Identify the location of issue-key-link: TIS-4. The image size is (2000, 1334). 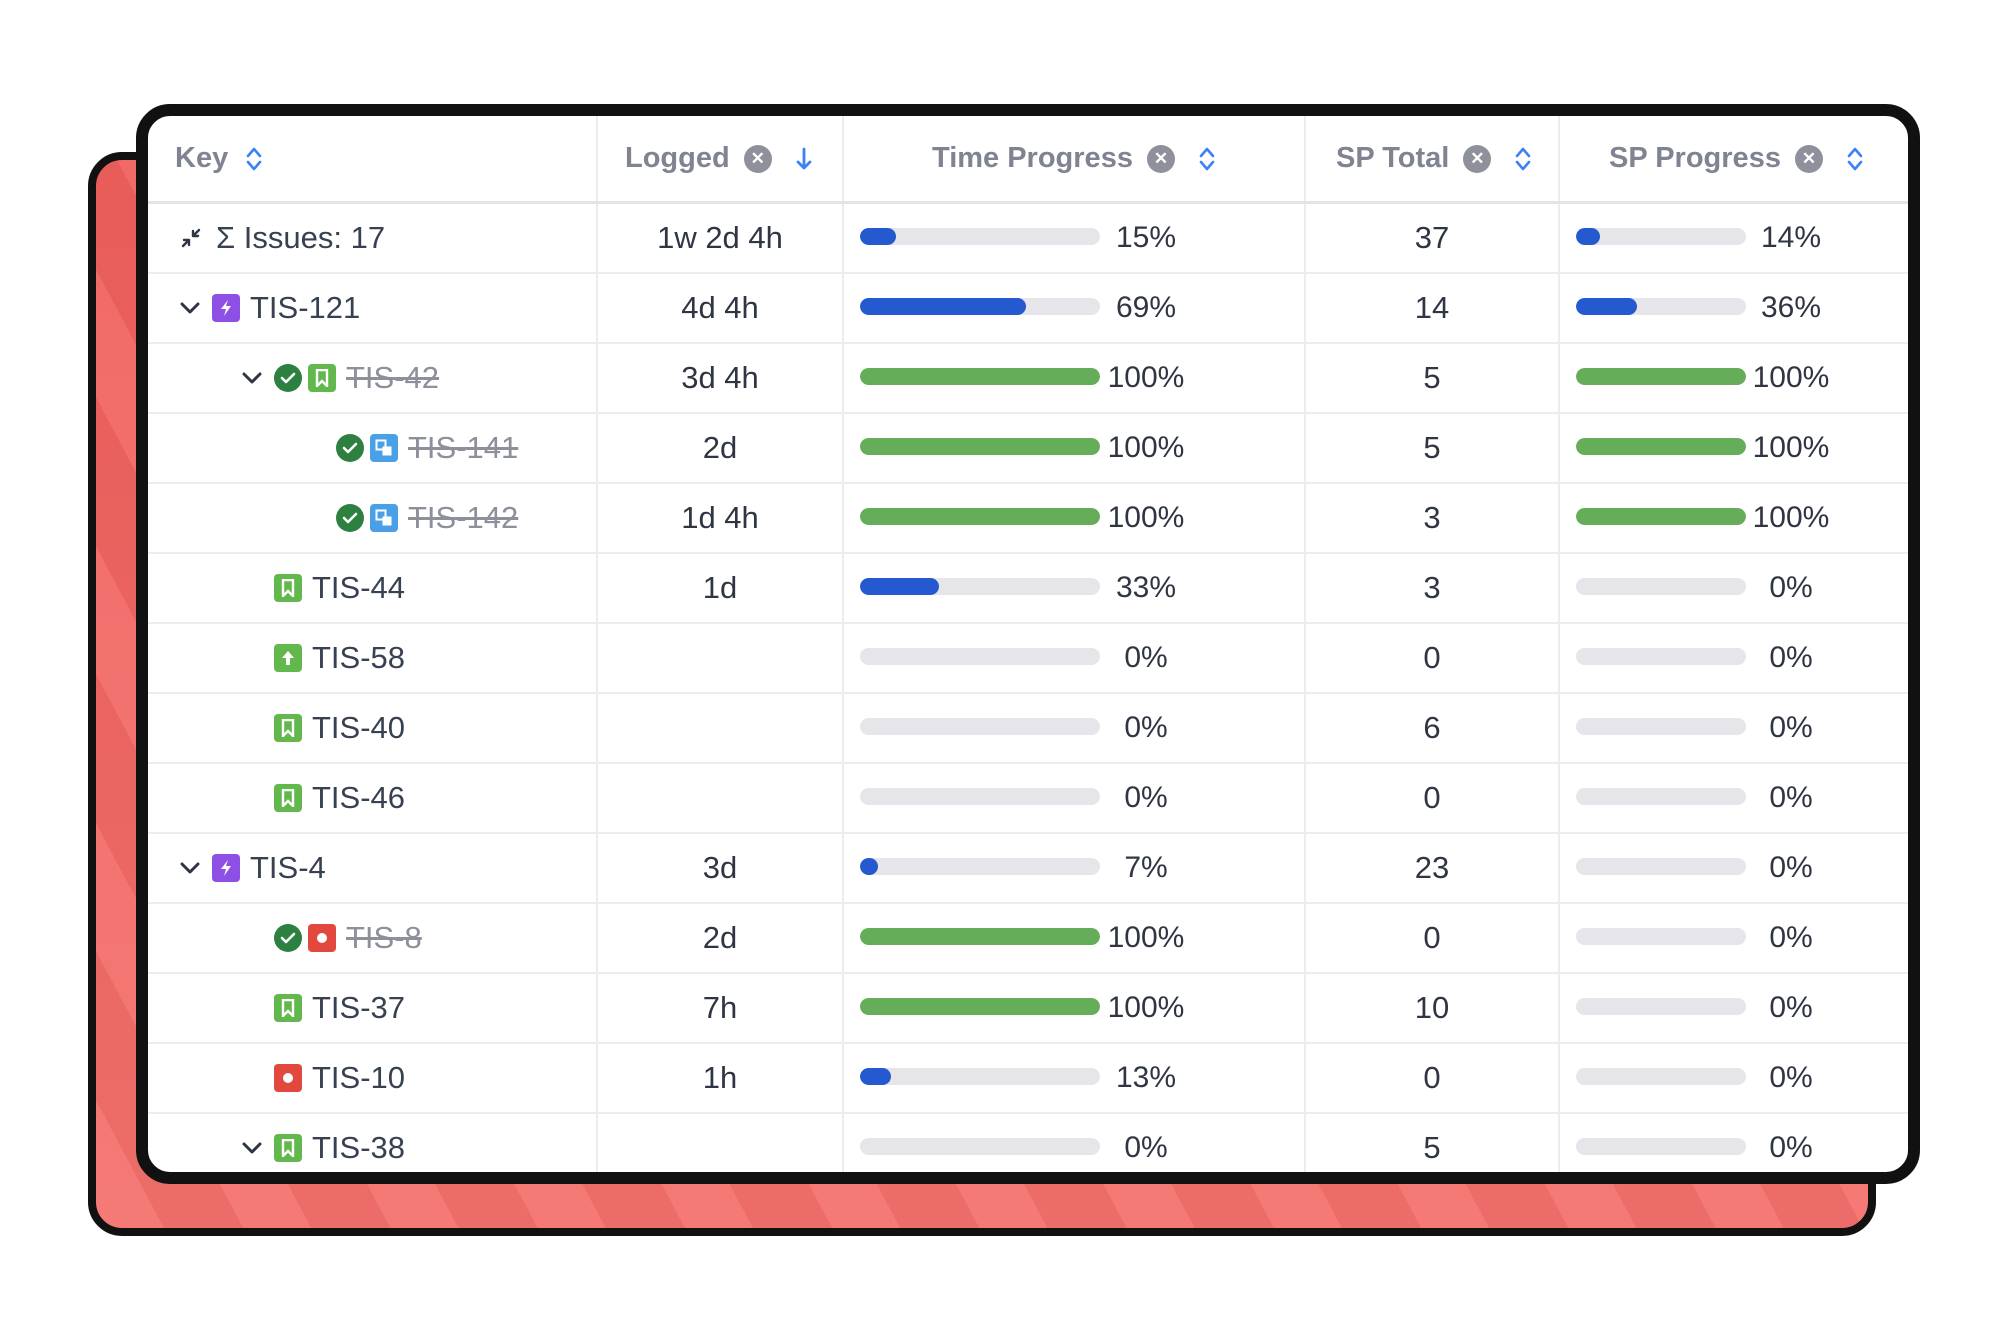
(288, 867).